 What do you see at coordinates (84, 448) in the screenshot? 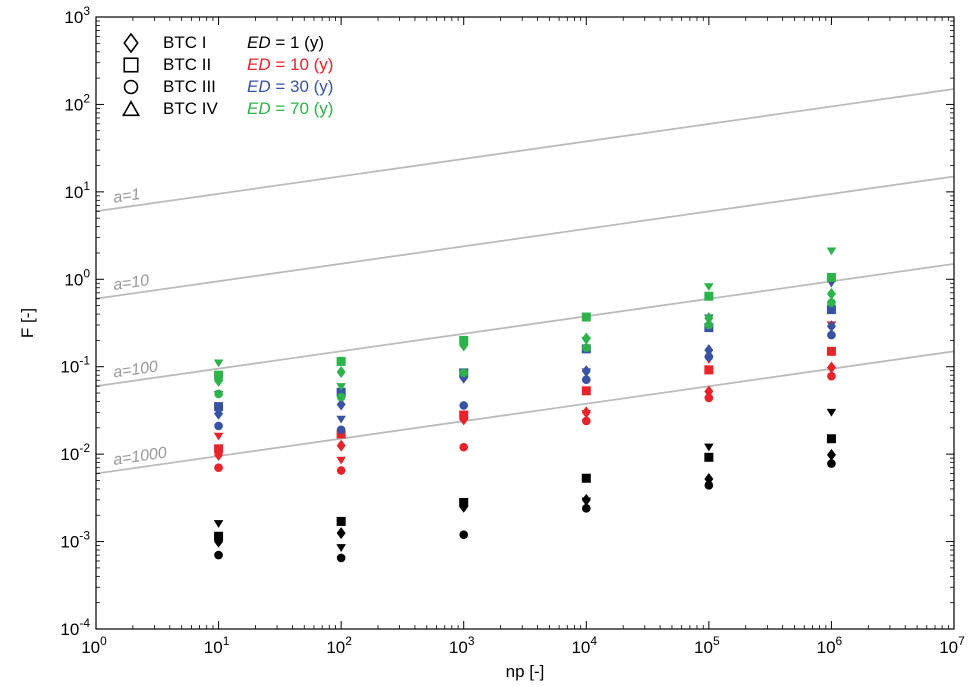
I see `y-tick-exponent: -2` at bounding box center [84, 448].